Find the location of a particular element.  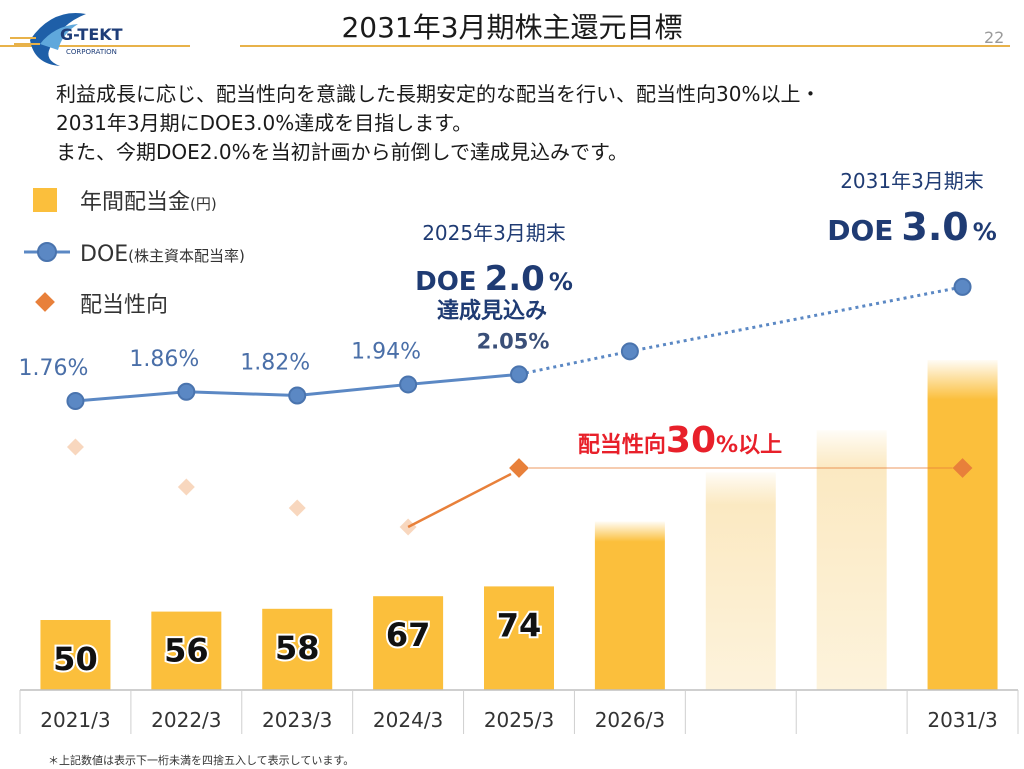

callout-fy2025-value: 2.0 is located at coordinates (515, 279).